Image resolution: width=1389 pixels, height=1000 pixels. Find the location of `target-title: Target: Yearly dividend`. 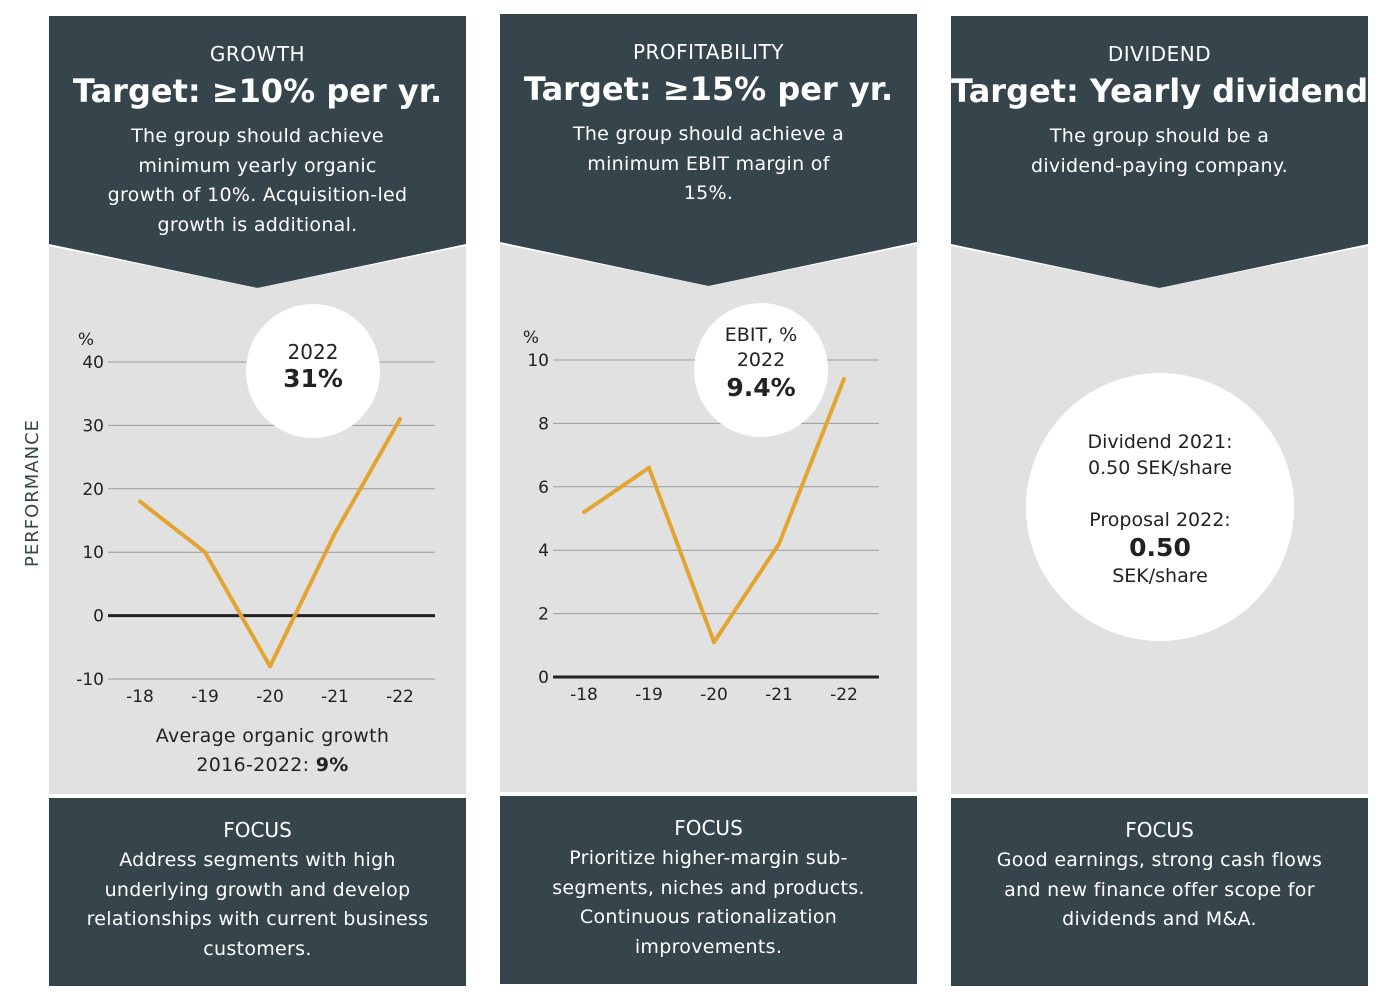

target-title: Target: Yearly dividend is located at coordinates (1160, 91).